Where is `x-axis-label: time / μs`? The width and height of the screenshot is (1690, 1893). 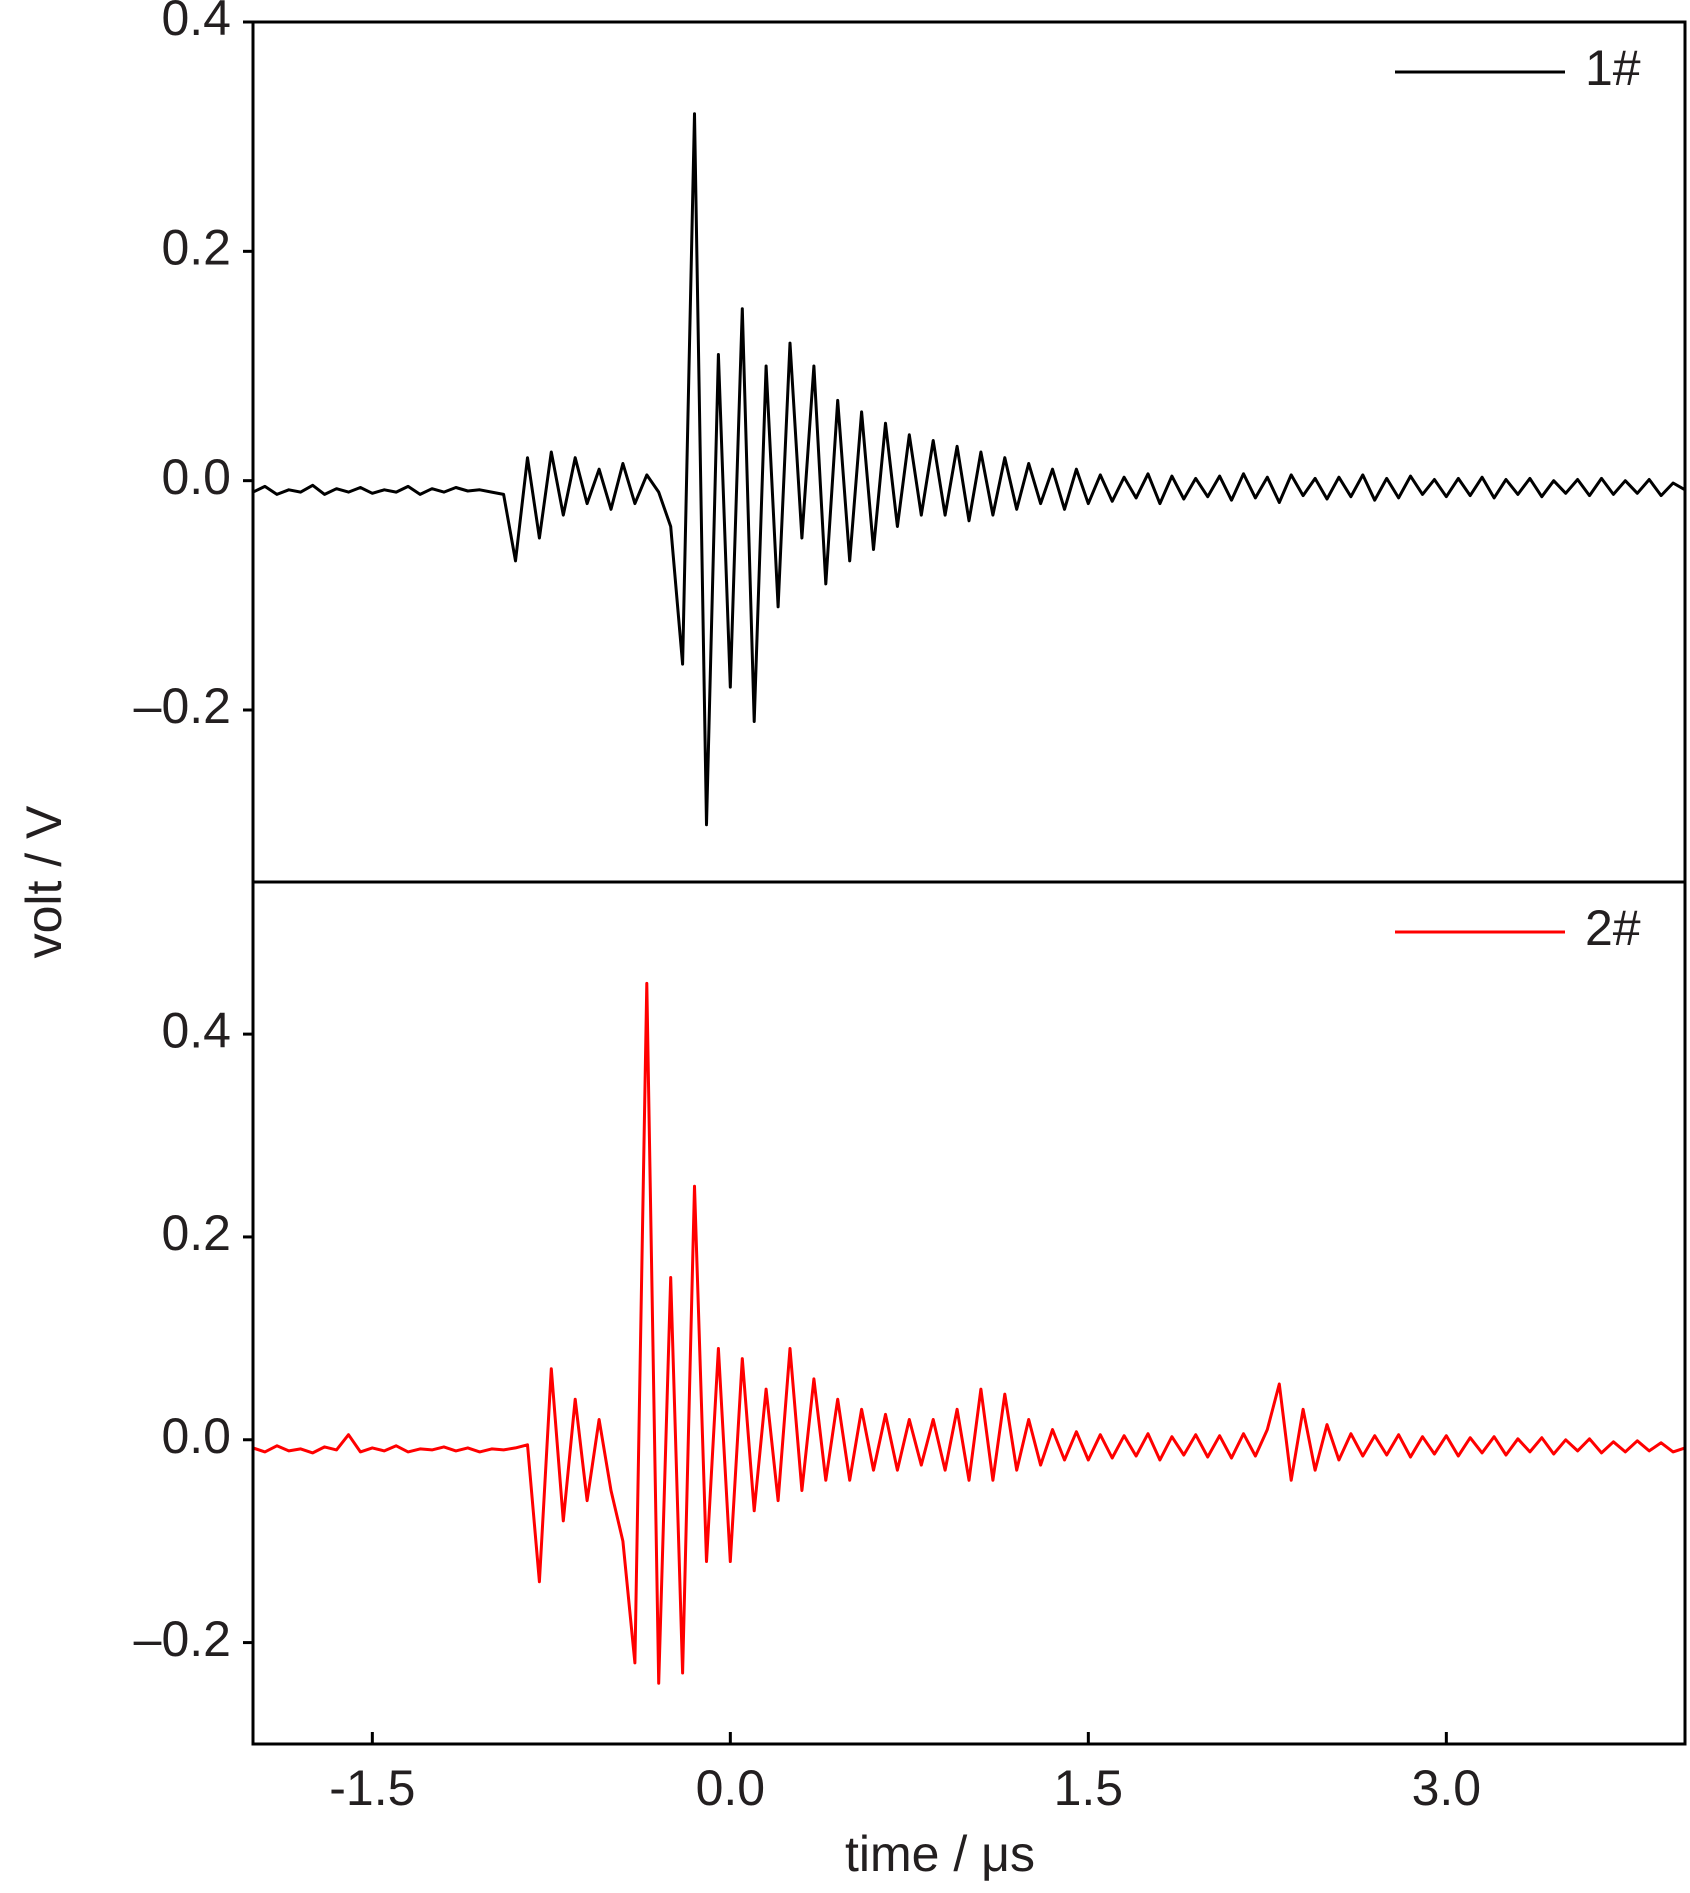 x-axis-label: time / μs is located at coordinates (940, 1854).